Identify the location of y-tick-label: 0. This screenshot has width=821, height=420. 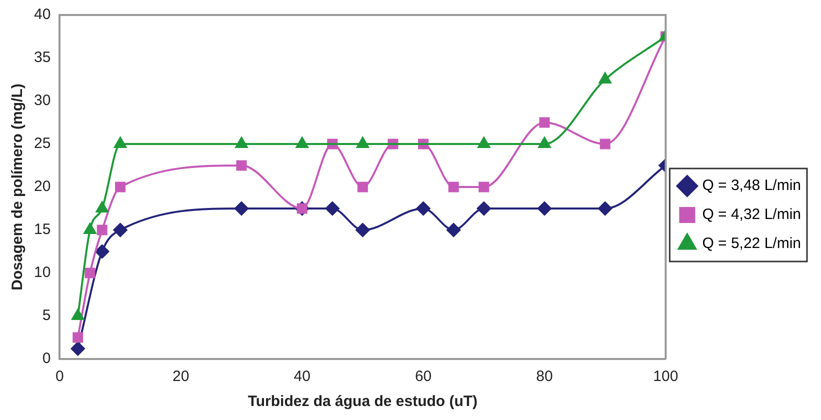
(46, 359).